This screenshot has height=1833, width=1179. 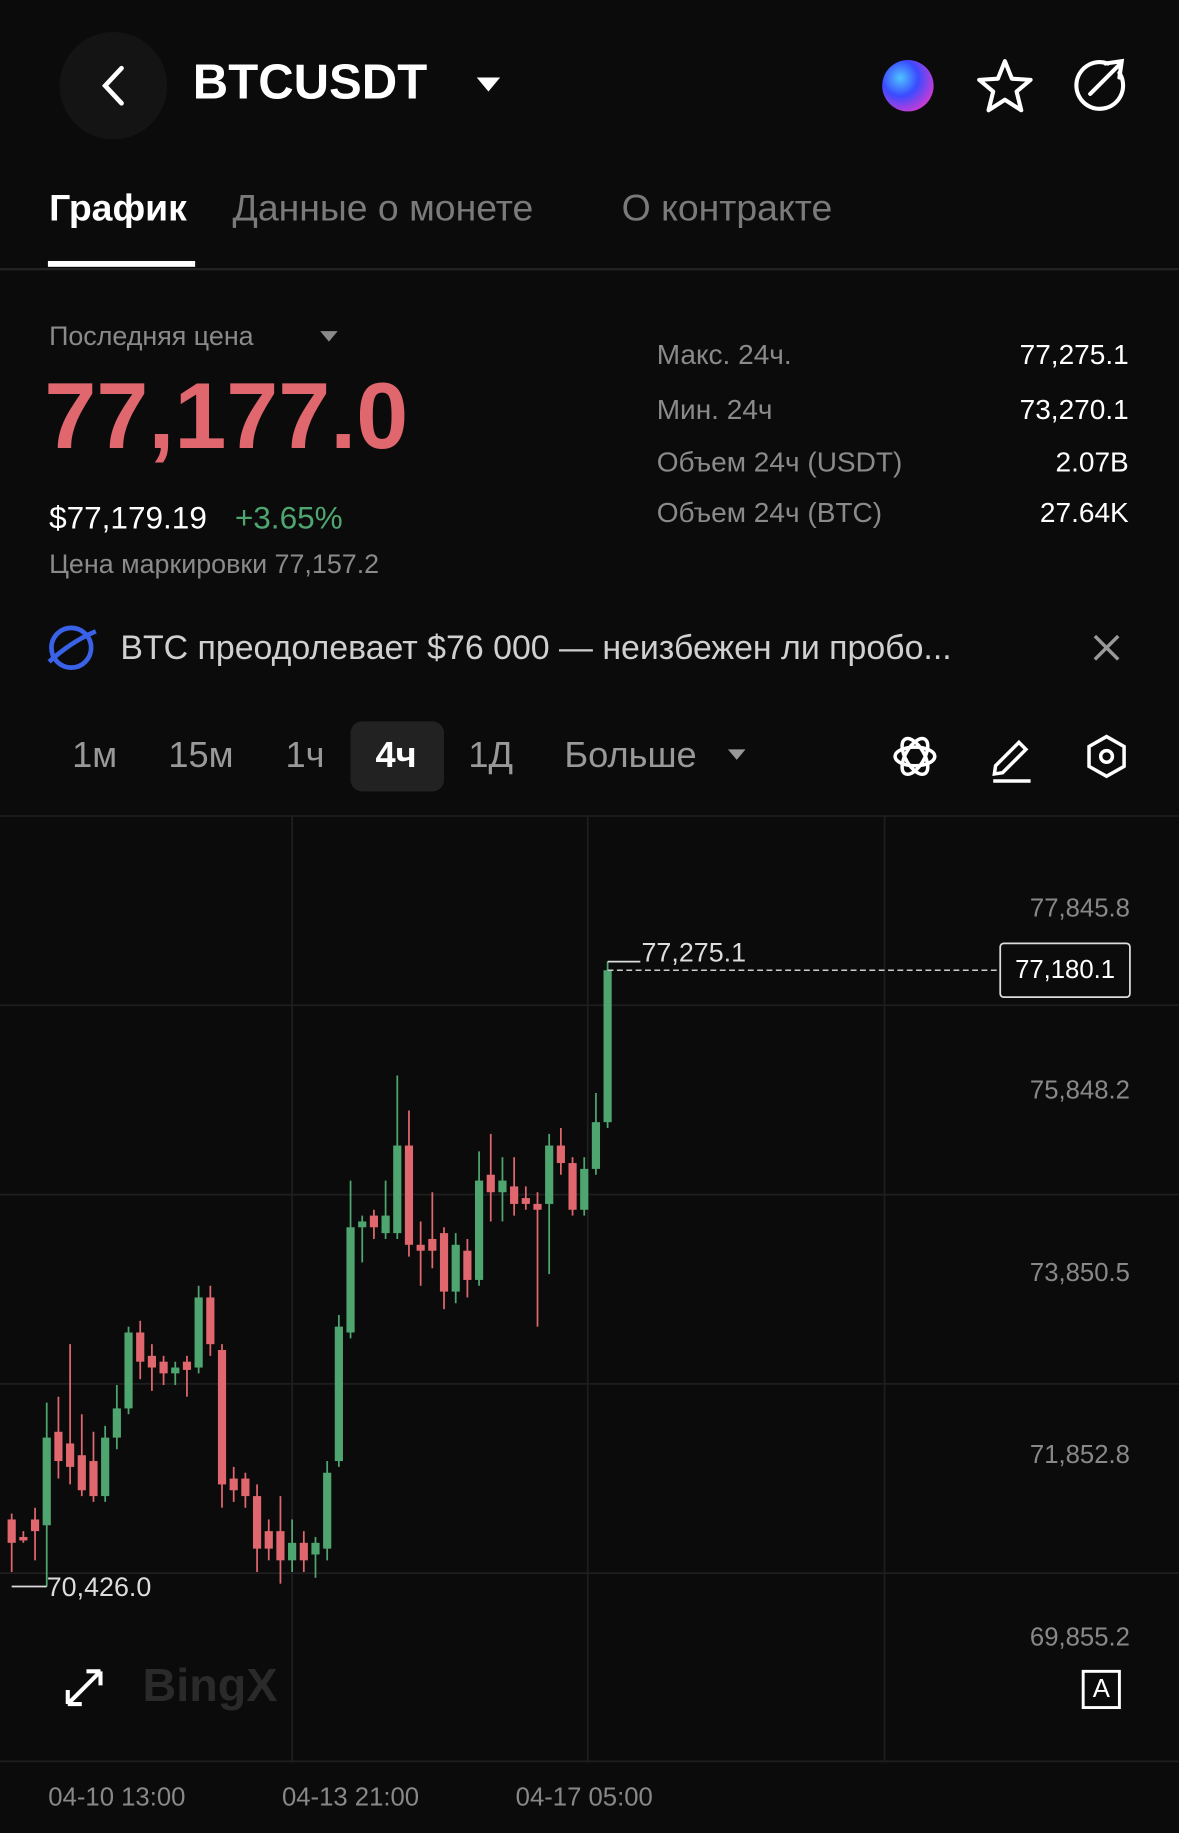 I want to click on close-news, so click(x=1106, y=647).